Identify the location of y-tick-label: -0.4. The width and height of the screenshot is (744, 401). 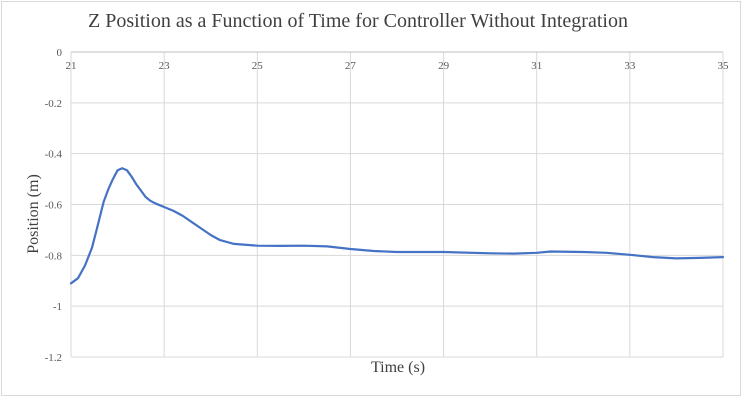
(54, 155).